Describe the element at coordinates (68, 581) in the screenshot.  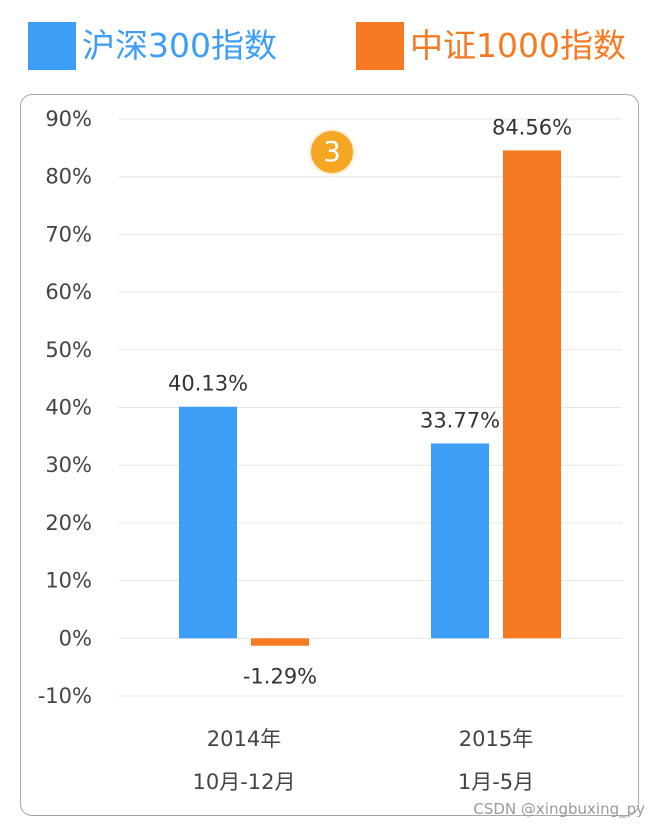
I see `y-tick-label: 10%` at that location.